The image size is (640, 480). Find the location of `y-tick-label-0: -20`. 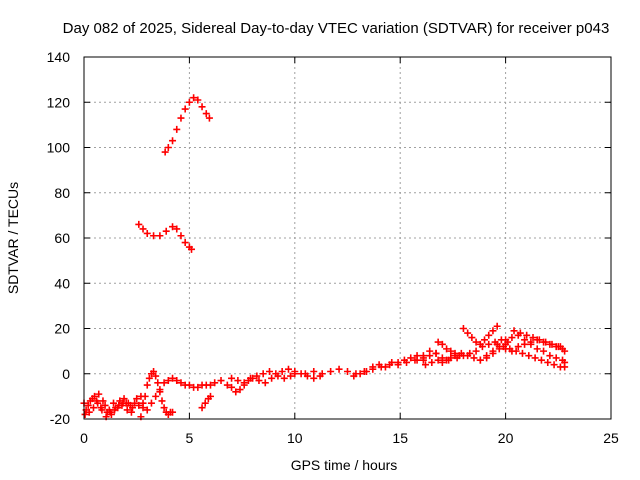

y-tick-label-0: -20 is located at coordinates (60, 419).